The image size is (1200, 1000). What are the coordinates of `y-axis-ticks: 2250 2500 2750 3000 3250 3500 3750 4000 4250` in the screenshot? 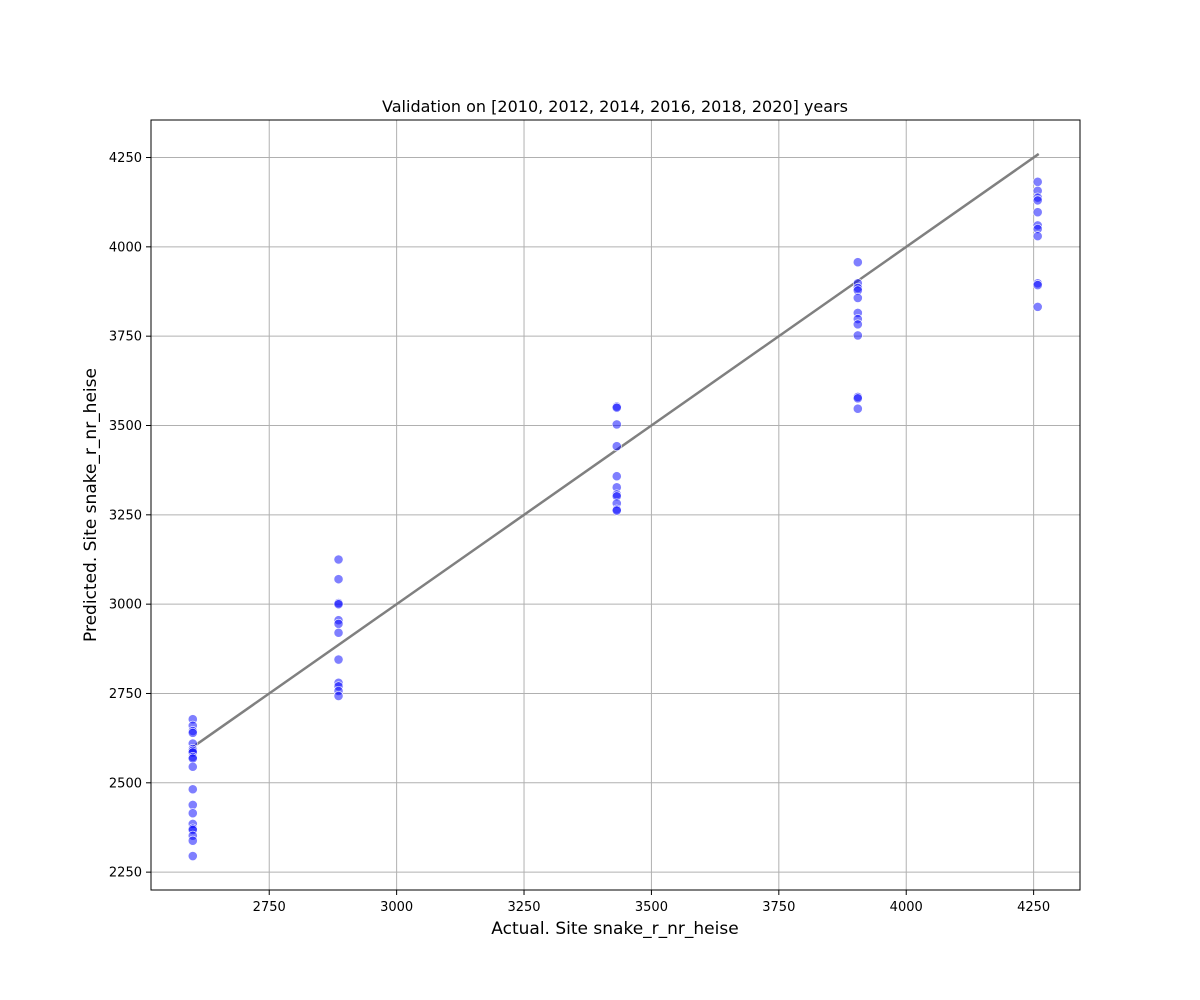 It's located at (130, 516).